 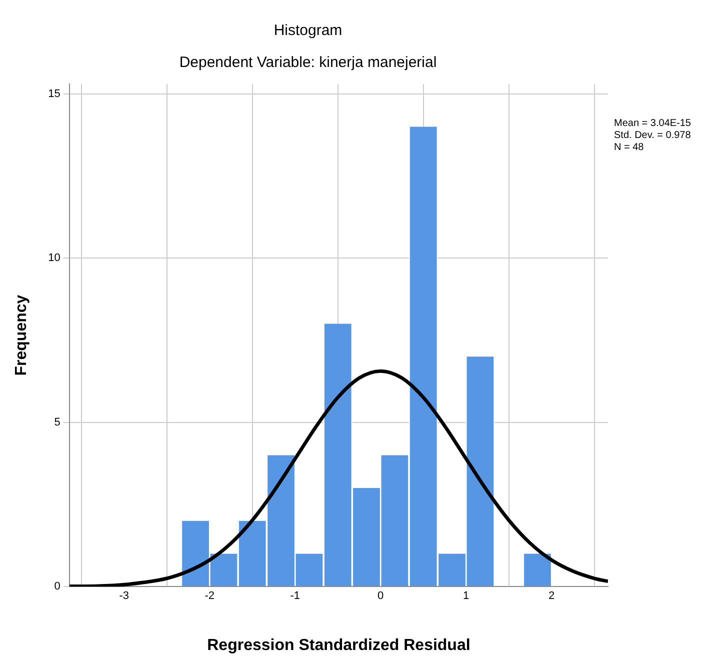 I want to click on y-tick-label: 15, so click(x=54, y=94).